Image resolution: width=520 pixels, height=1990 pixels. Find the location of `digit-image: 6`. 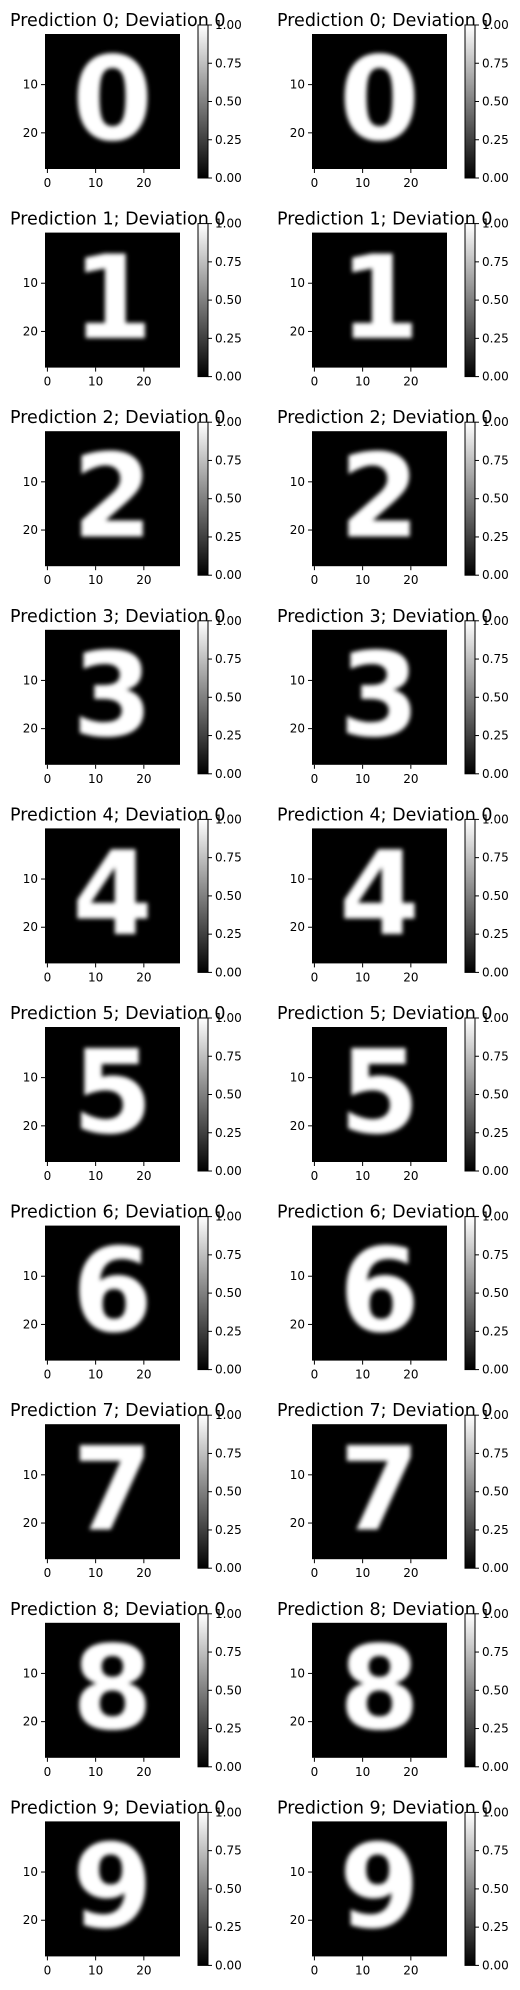

digit-image: 6 is located at coordinates (112, 1291).